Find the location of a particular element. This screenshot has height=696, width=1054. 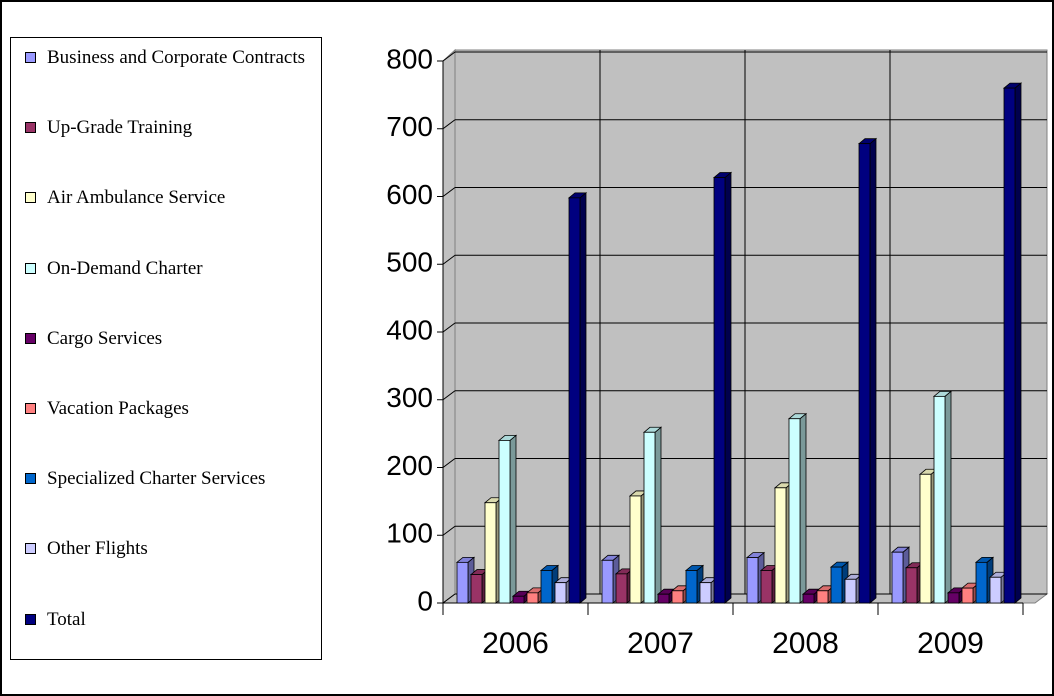

x-tick-label: 2009 is located at coordinates (950, 643).